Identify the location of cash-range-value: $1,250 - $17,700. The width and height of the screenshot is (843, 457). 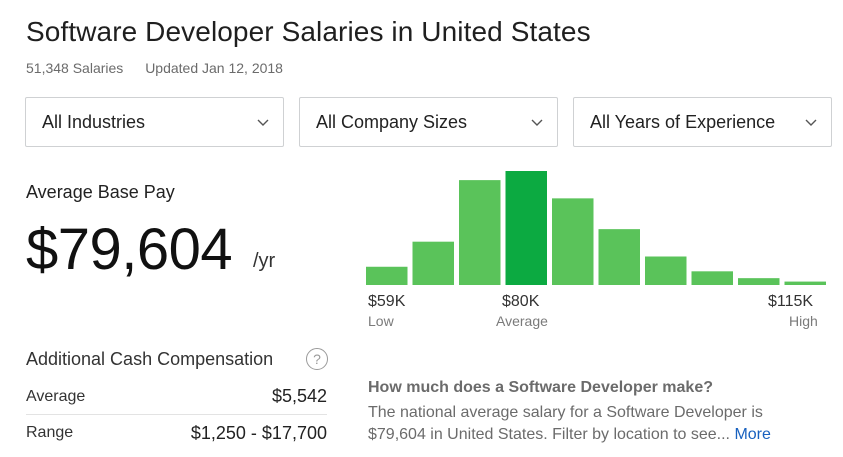
(258, 432).